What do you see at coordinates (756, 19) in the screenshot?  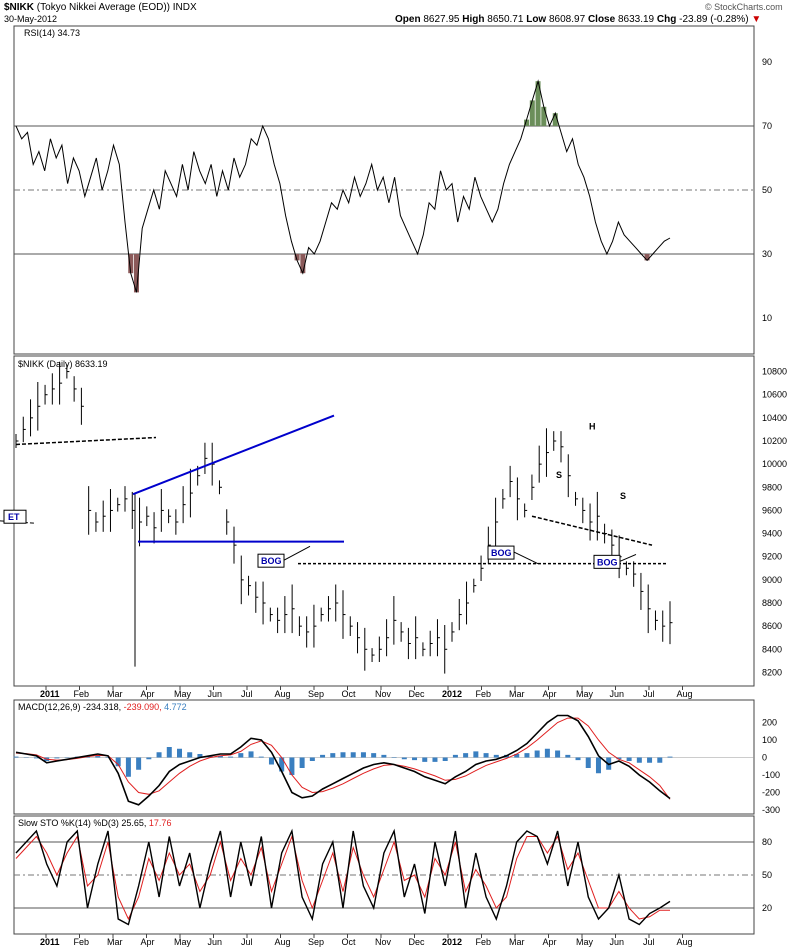 I see `down-arrow-icon: ▼` at bounding box center [756, 19].